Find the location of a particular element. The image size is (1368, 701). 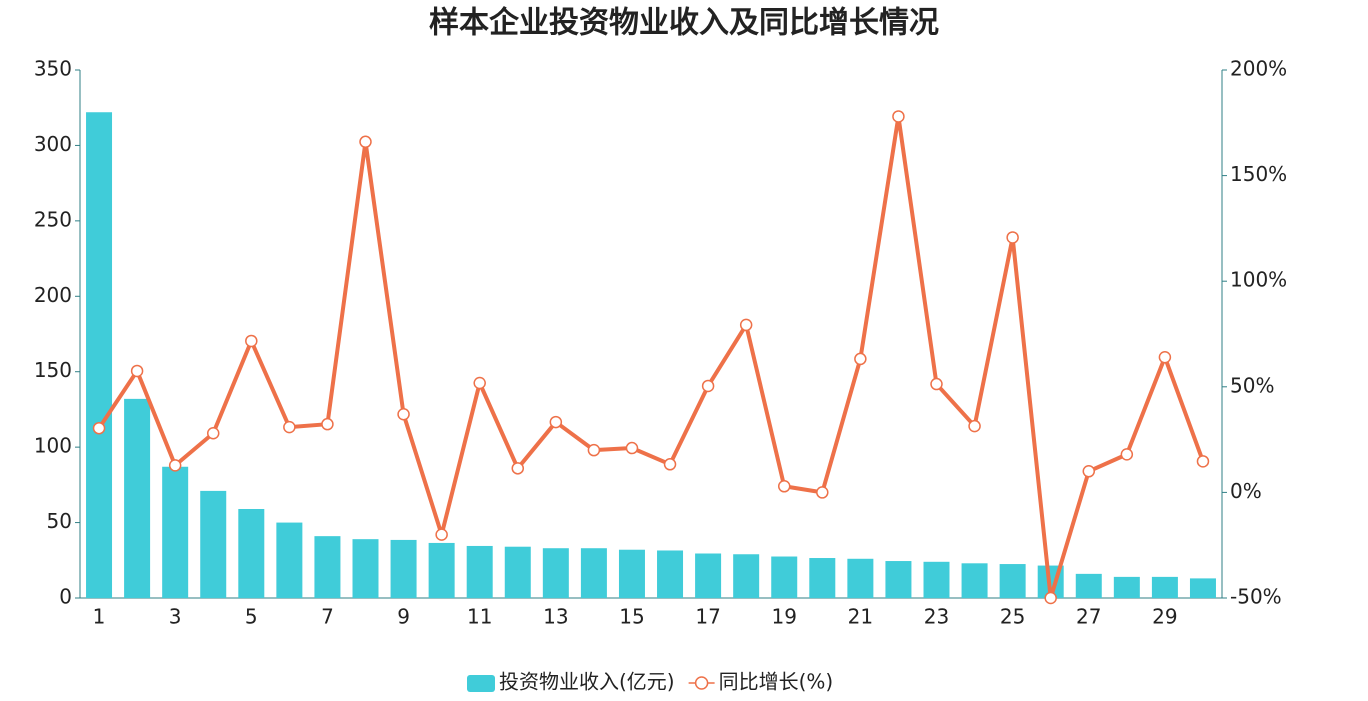

x-tick-label: 21 is located at coordinates (860, 617).